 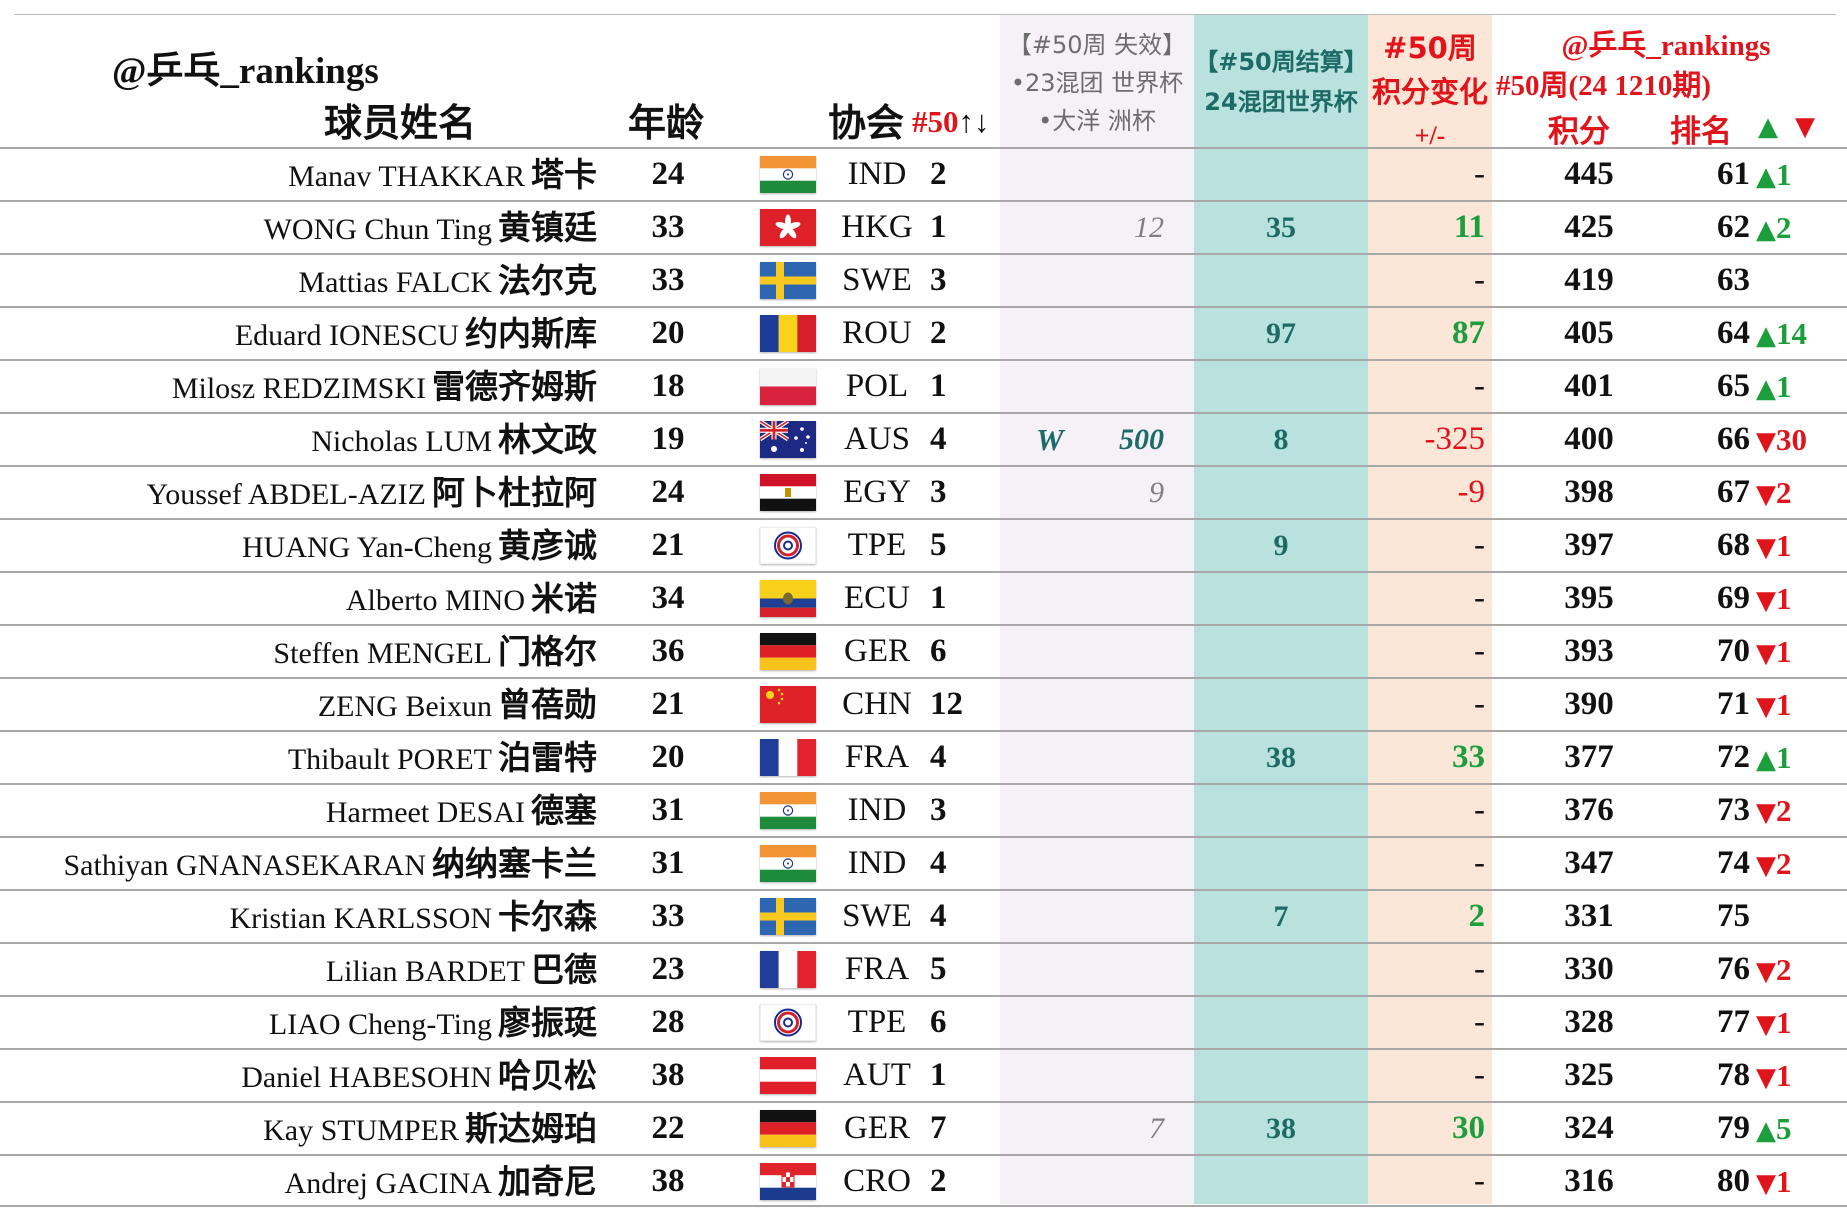 What do you see at coordinates (1774, 545) in the screenshot?
I see `rank-movement: ▼1` at bounding box center [1774, 545].